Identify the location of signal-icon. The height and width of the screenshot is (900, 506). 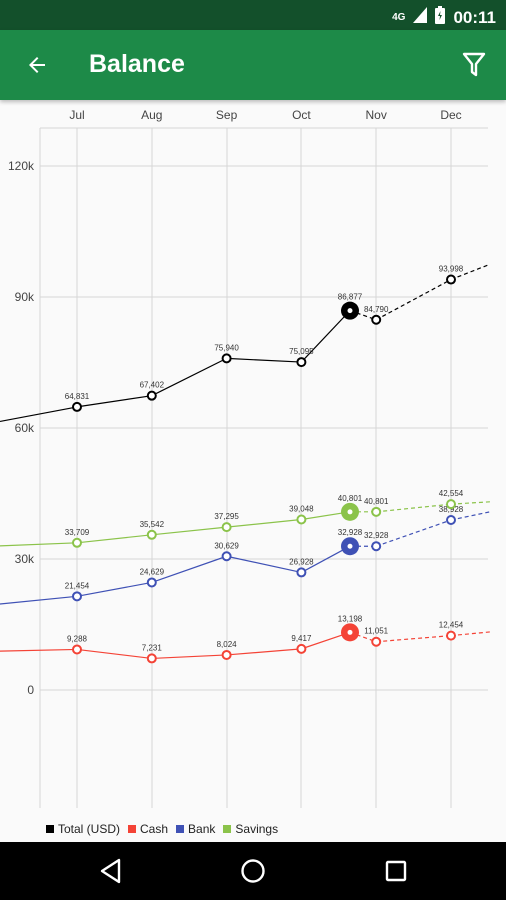
(420, 17).